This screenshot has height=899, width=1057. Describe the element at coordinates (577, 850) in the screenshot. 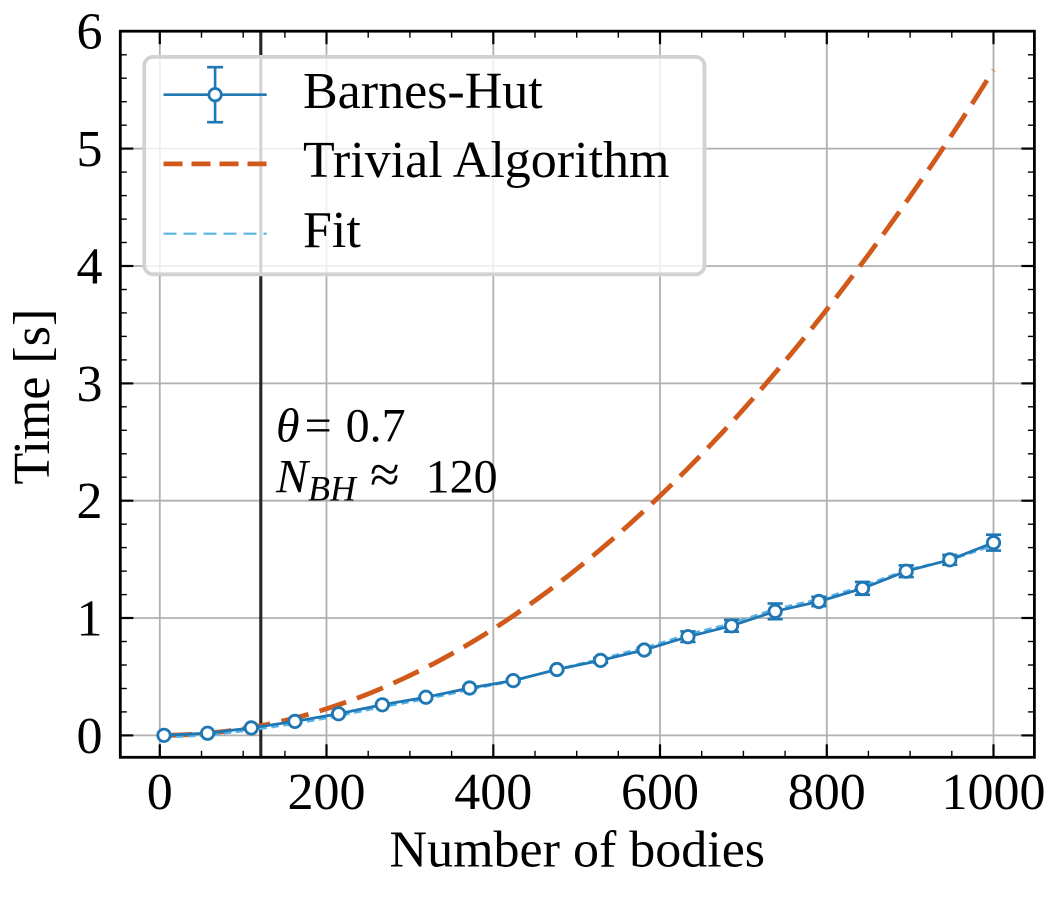

I see `svg-text: Number of bodies` at that location.